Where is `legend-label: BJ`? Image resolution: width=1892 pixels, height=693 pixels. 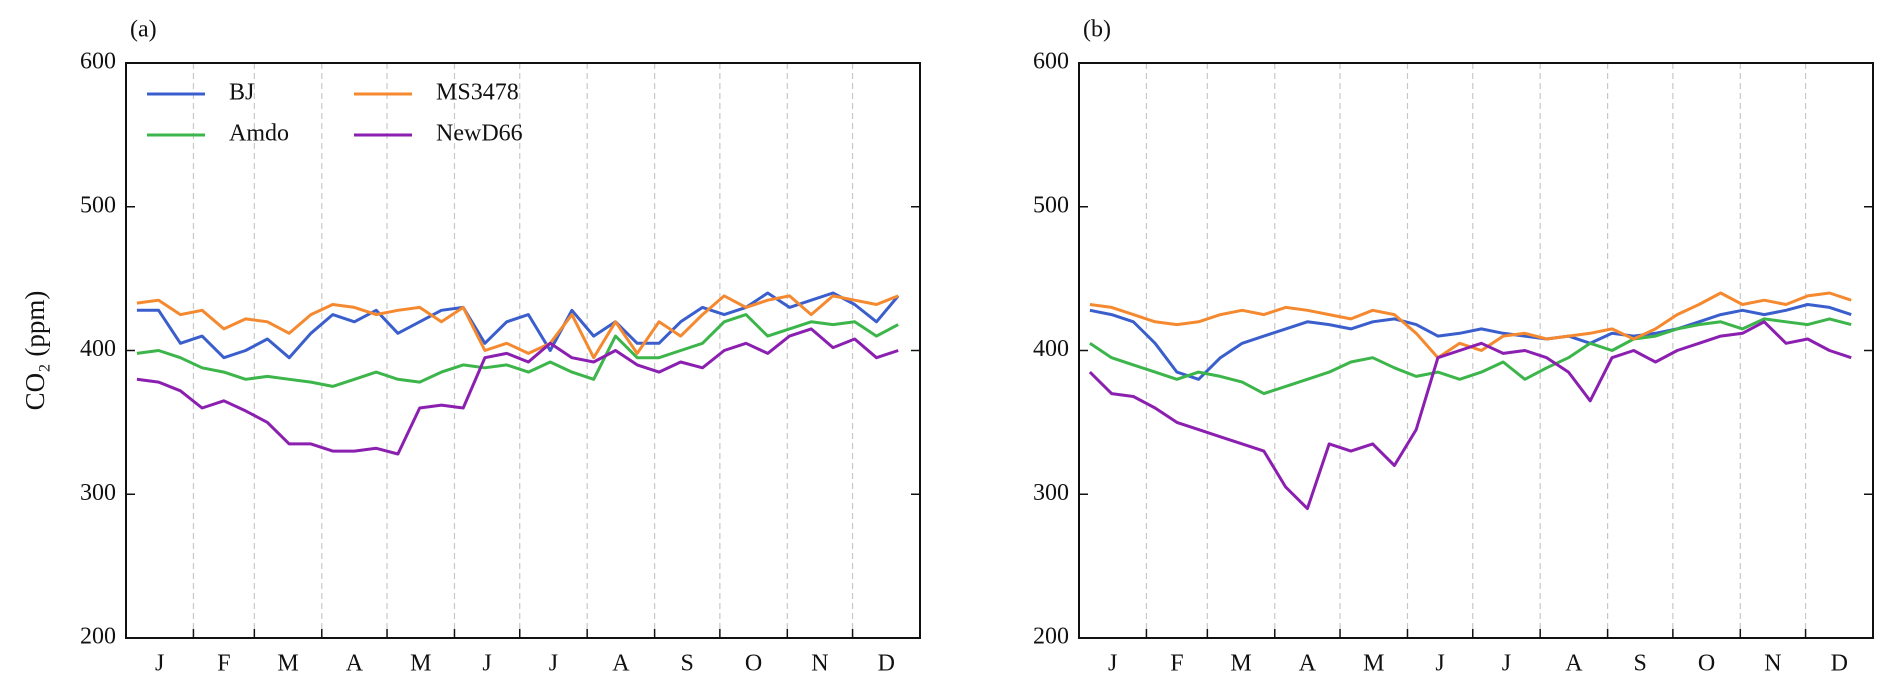 legend-label: BJ is located at coordinates (241, 93).